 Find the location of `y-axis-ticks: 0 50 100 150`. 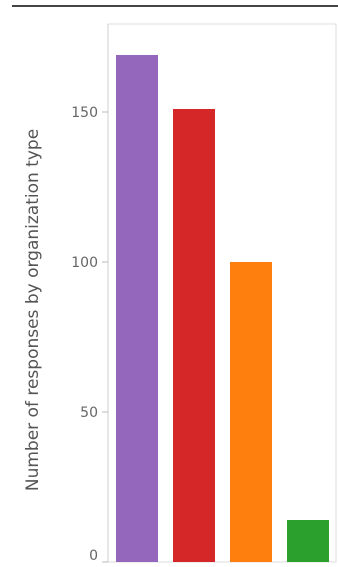

y-axis-ticks: 0 50 100 150 is located at coordinates (89, 334).